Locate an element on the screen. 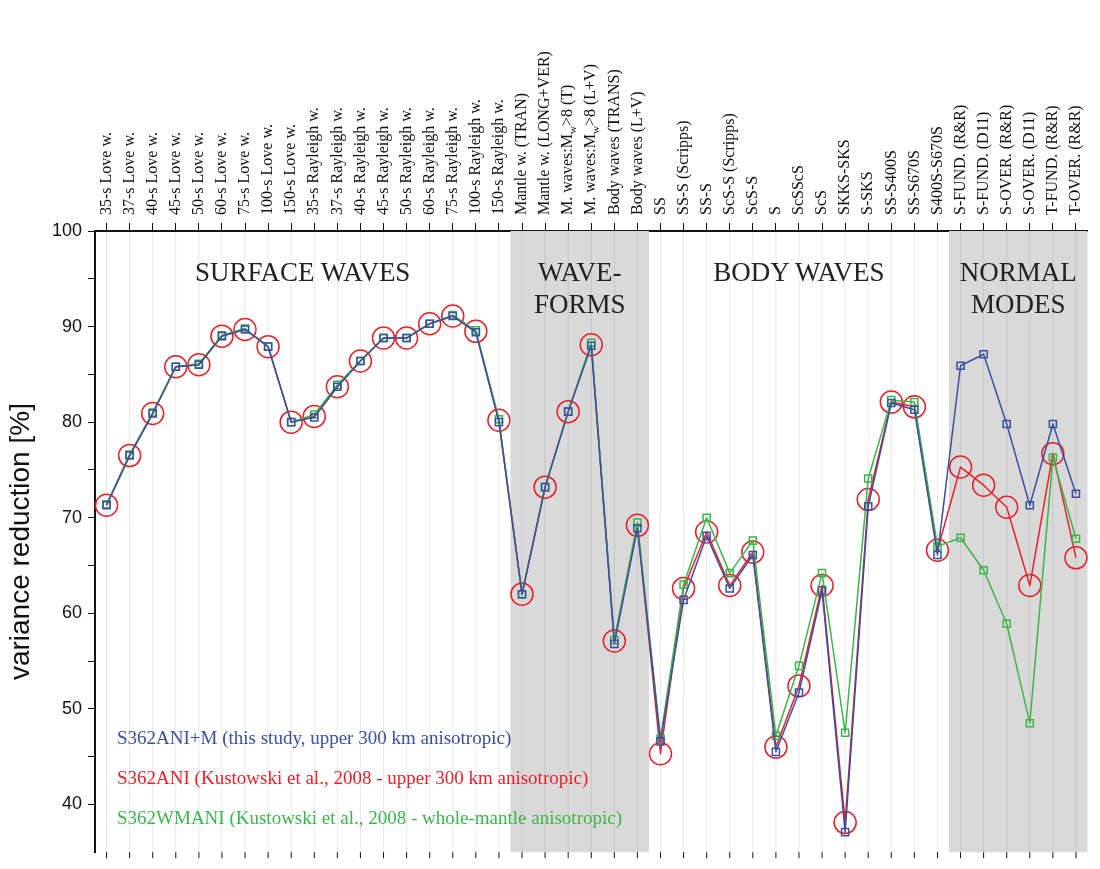  y-tick-label: 80 is located at coordinates (71, 421).